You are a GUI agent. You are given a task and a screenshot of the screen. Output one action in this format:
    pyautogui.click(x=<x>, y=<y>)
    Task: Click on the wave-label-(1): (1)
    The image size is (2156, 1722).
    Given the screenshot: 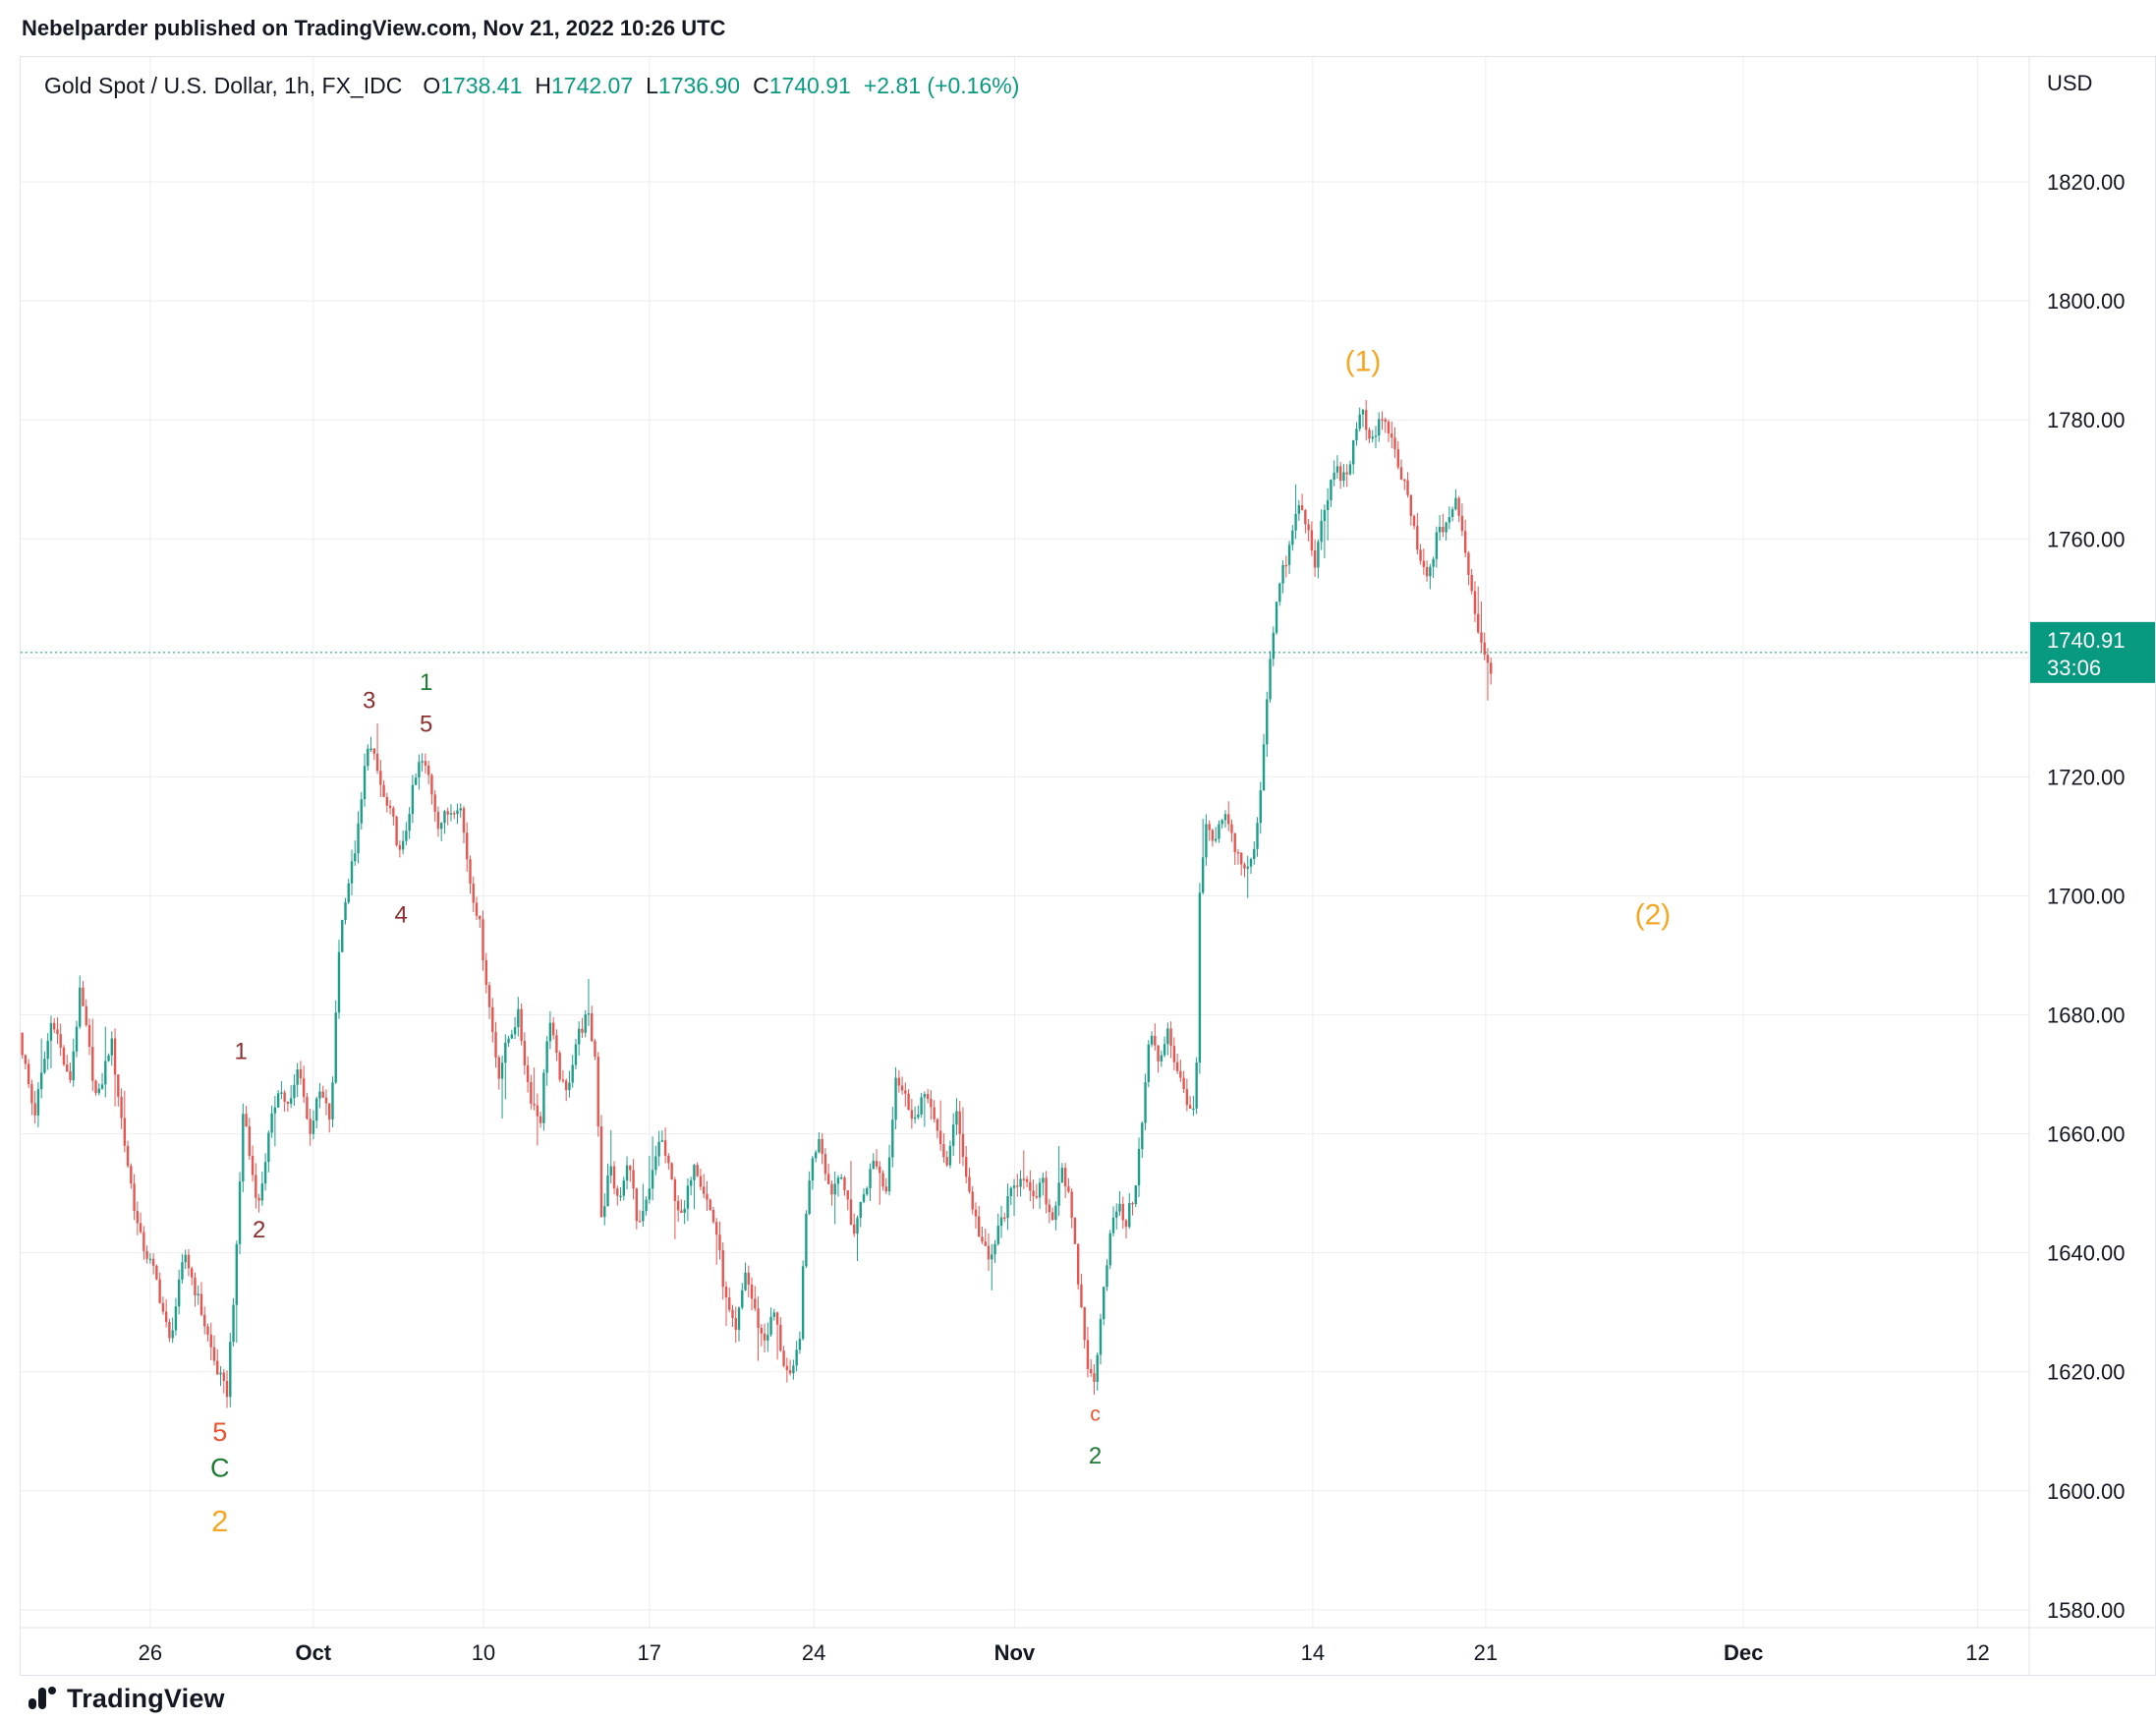 What is the action you would take?
    pyautogui.click(x=1363, y=362)
    